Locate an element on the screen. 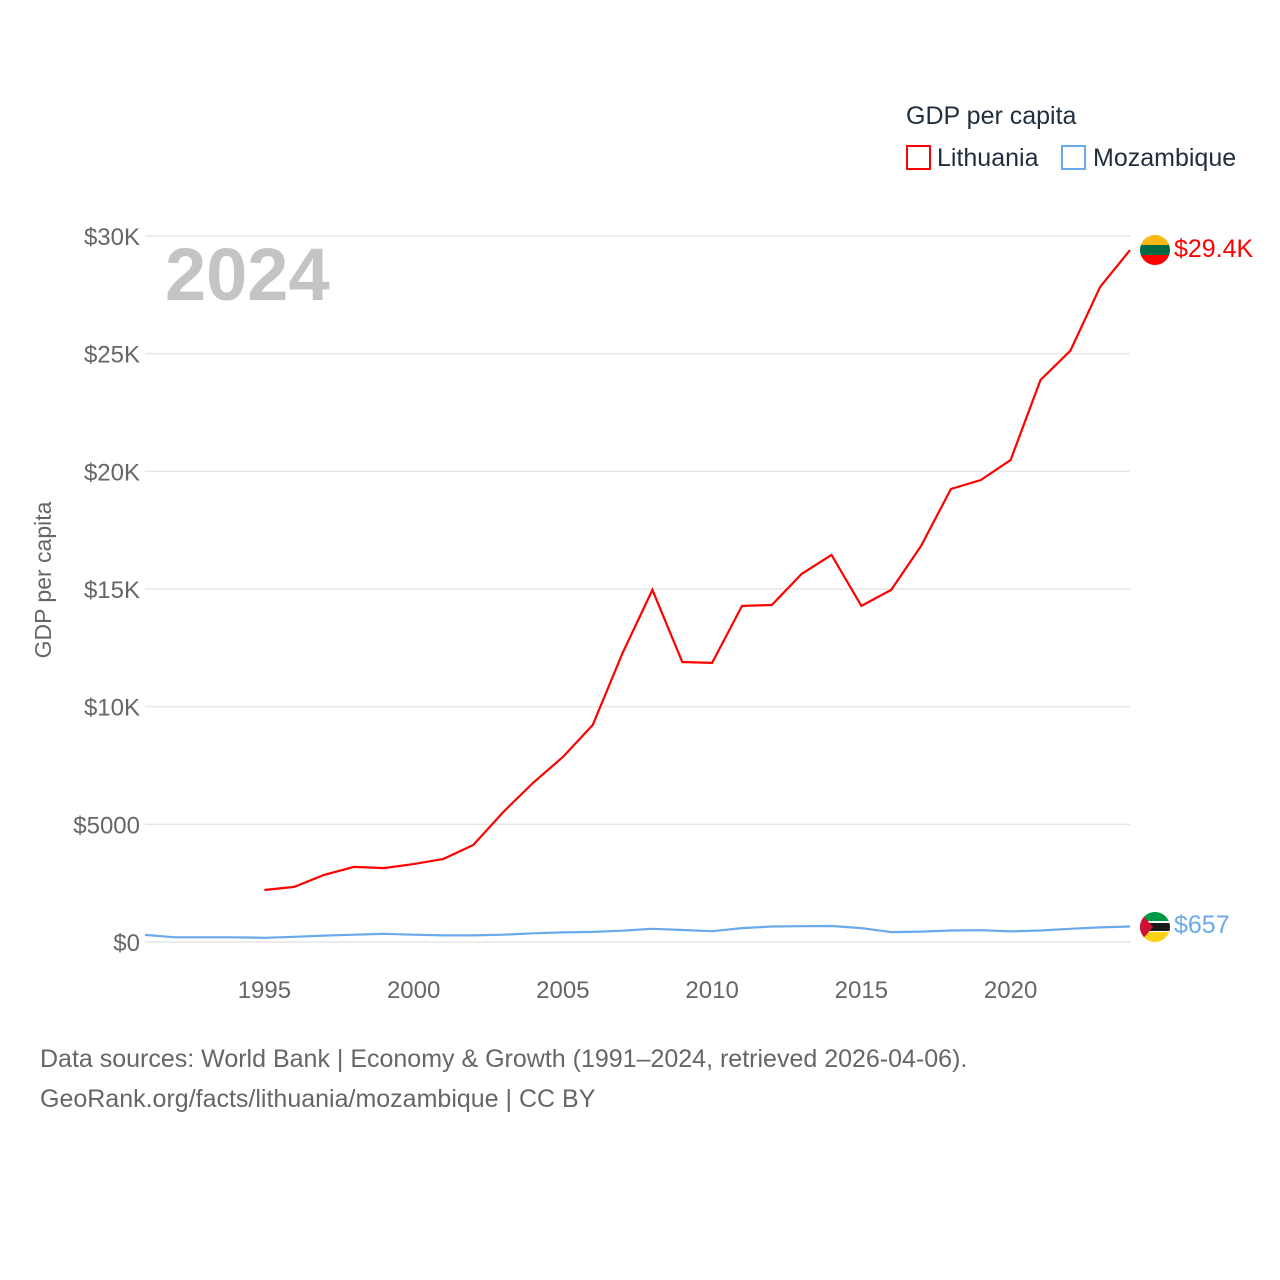 This screenshot has height=1280, width=1280. x-tick-label: 2020 is located at coordinates (1010, 990).